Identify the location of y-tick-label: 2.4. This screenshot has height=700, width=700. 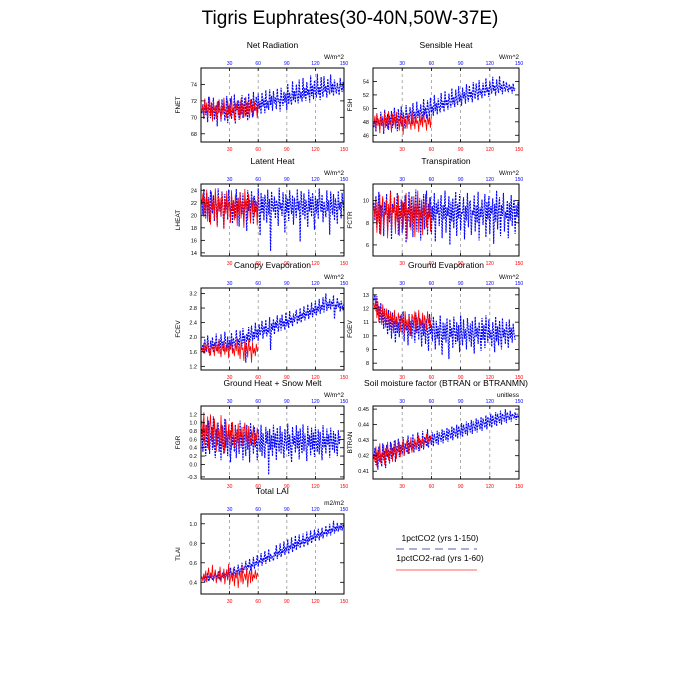
(193, 324).